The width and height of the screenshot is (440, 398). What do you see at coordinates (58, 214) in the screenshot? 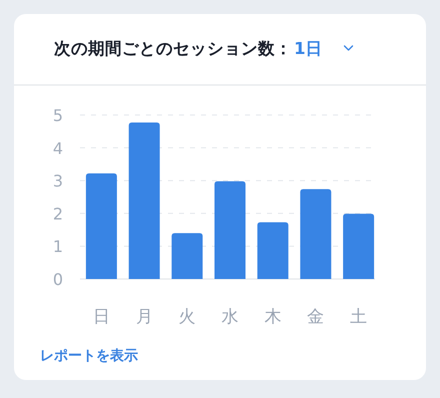
I see `y-tick-label: 2` at bounding box center [58, 214].